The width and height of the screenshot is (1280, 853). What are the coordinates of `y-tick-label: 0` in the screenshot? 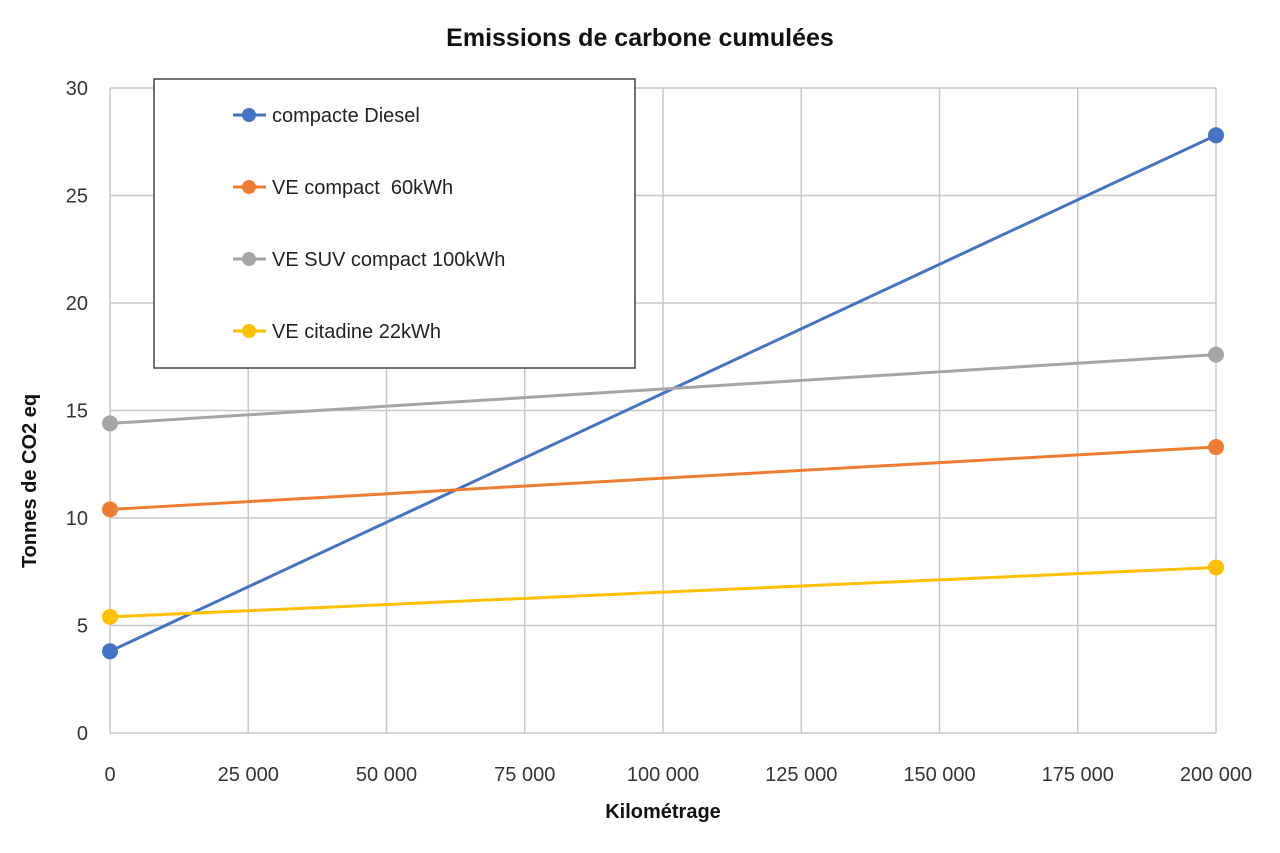 It's located at (82, 734).